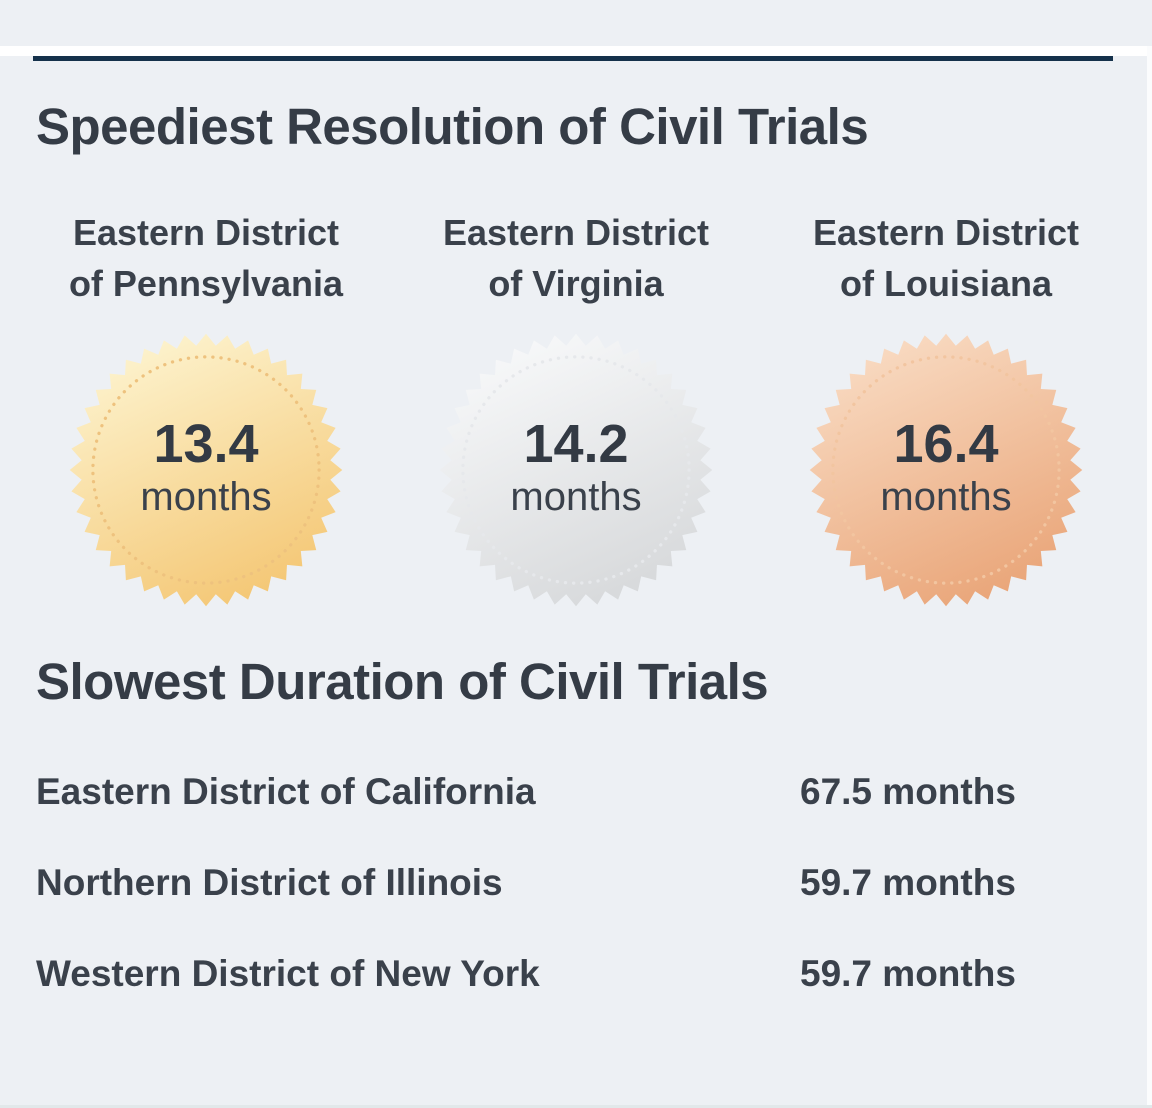  What do you see at coordinates (946, 466) in the screenshot?
I see `duration-value: 16.4 months` at bounding box center [946, 466].